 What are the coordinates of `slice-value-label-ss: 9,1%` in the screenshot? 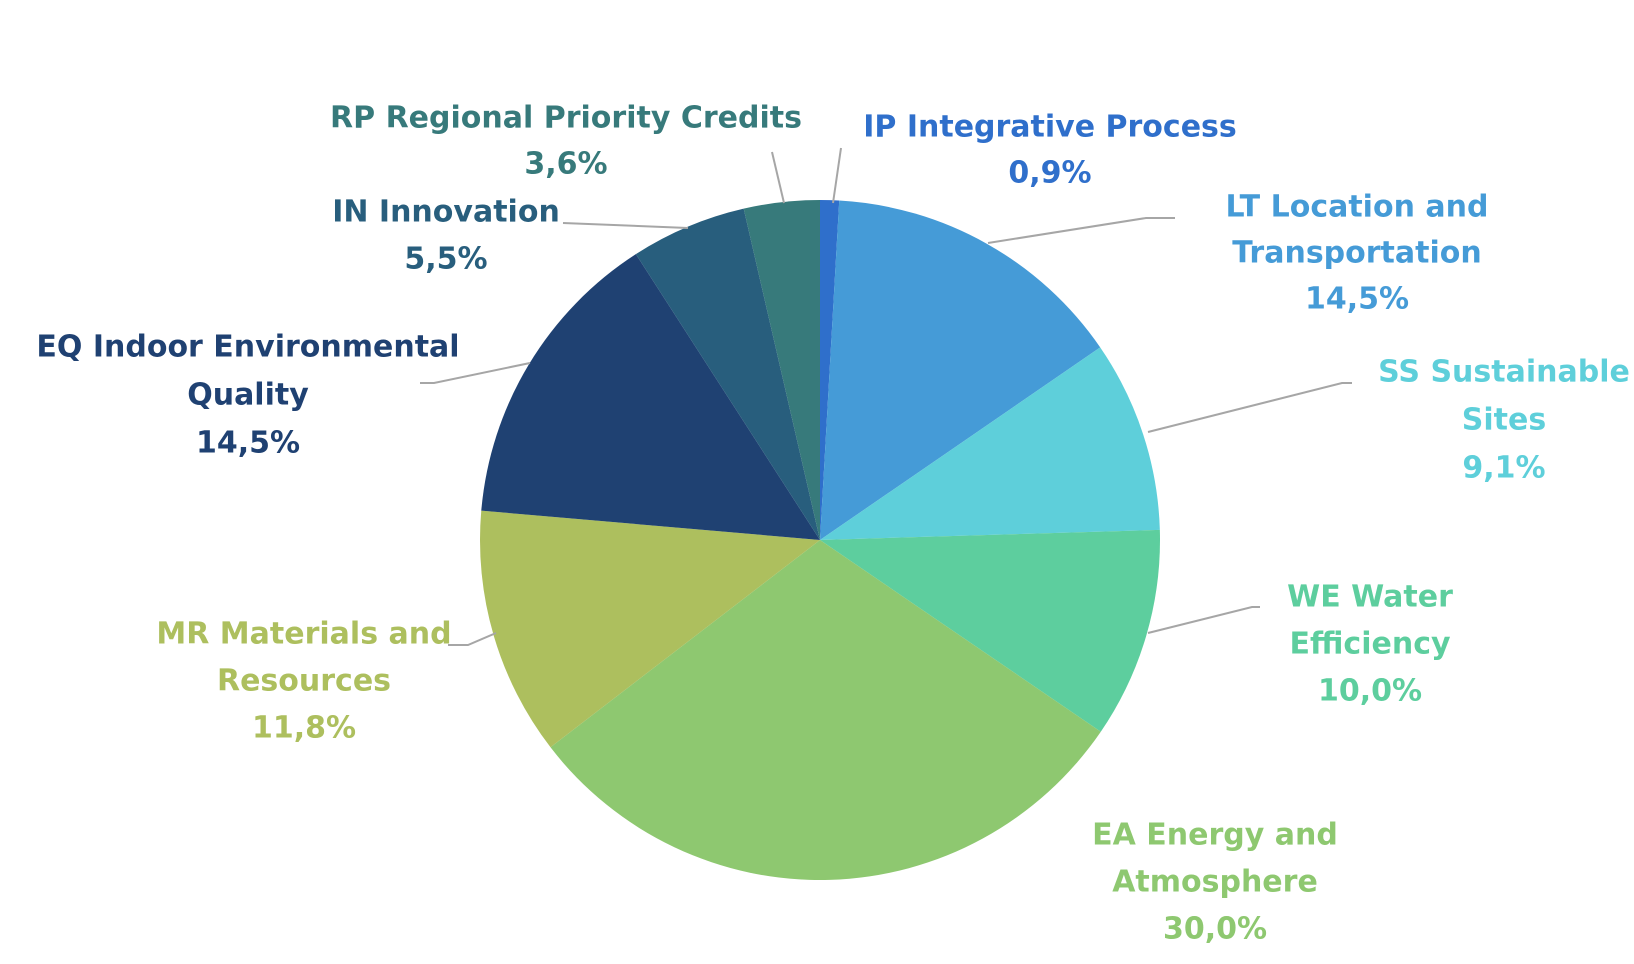 It's located at (1503, 468).